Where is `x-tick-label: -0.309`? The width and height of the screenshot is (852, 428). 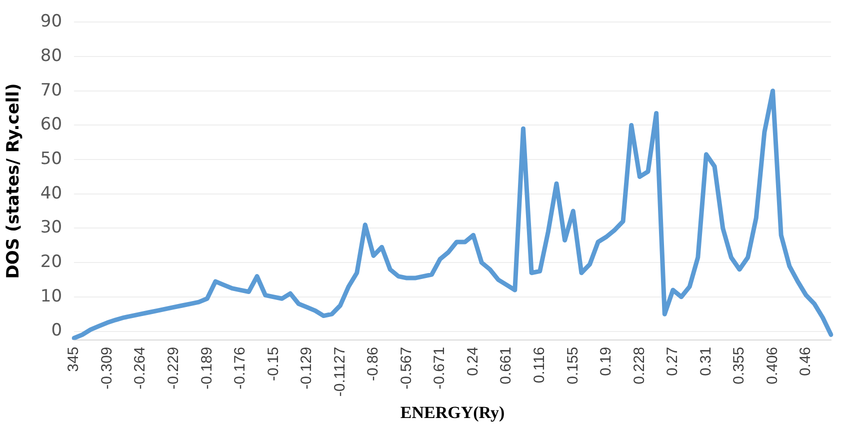 x-tick-label: -0.309 is located at coordinates (107, 368).